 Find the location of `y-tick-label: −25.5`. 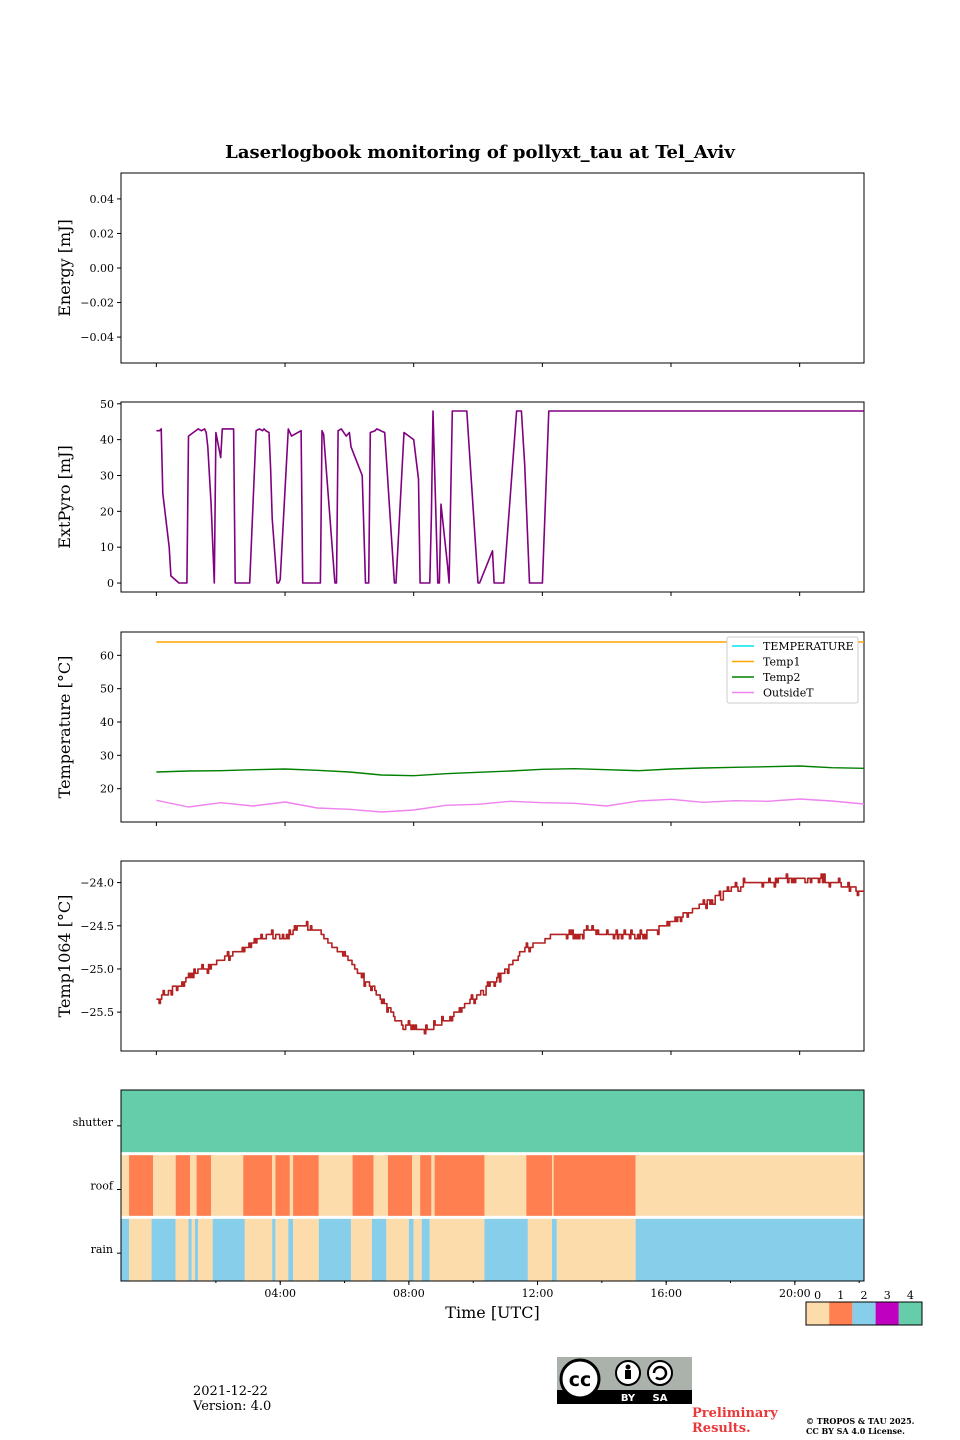

y-tick-label: −25.5 is located at coordinates (97, 1012).